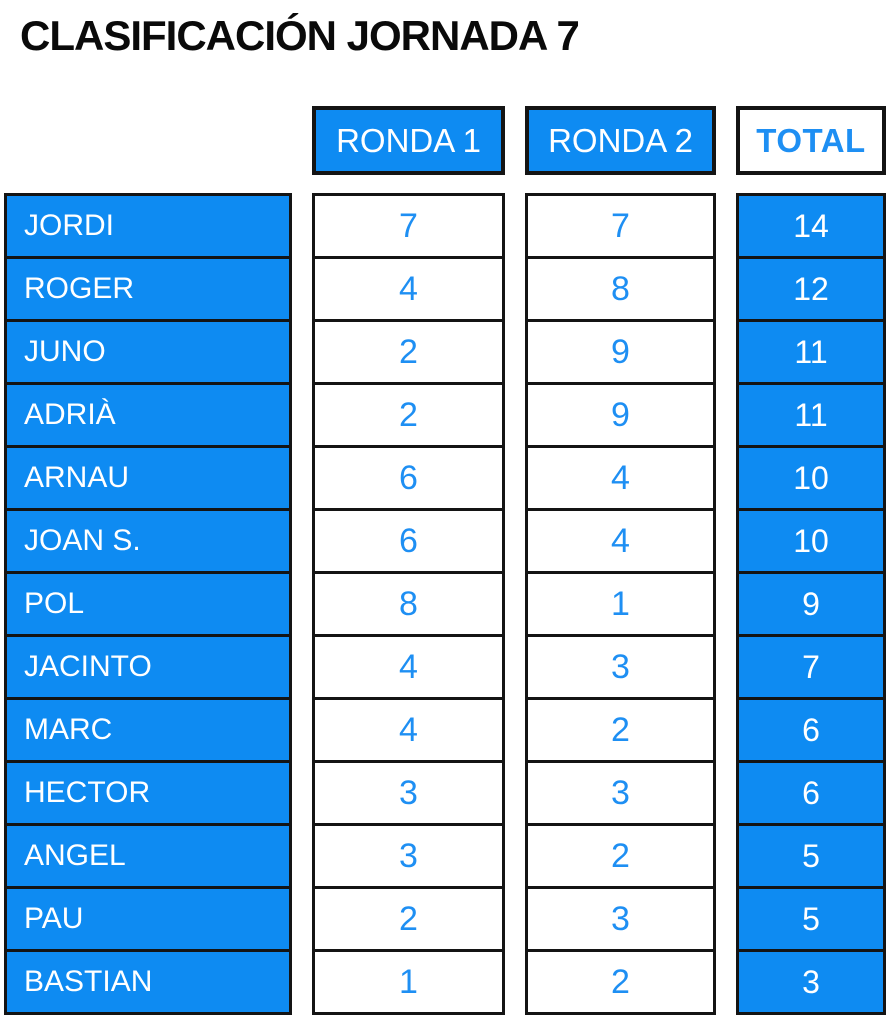 The height and width of the screenshot is (1024, 888). Describe the element at coordinates (148, 919) in the screenshot. I see `player-name-cell: PAU` at that location.